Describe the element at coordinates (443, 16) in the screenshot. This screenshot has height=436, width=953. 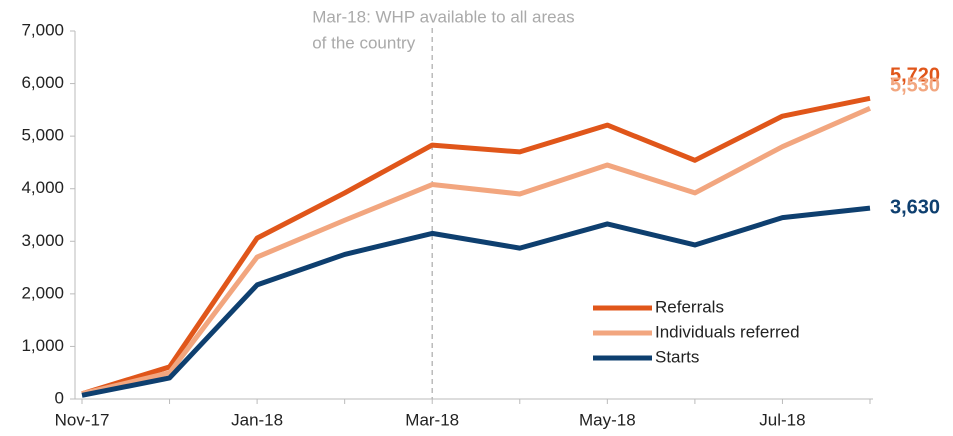
I see `annotation: Mar-18: WHP available to all areas` at that location.